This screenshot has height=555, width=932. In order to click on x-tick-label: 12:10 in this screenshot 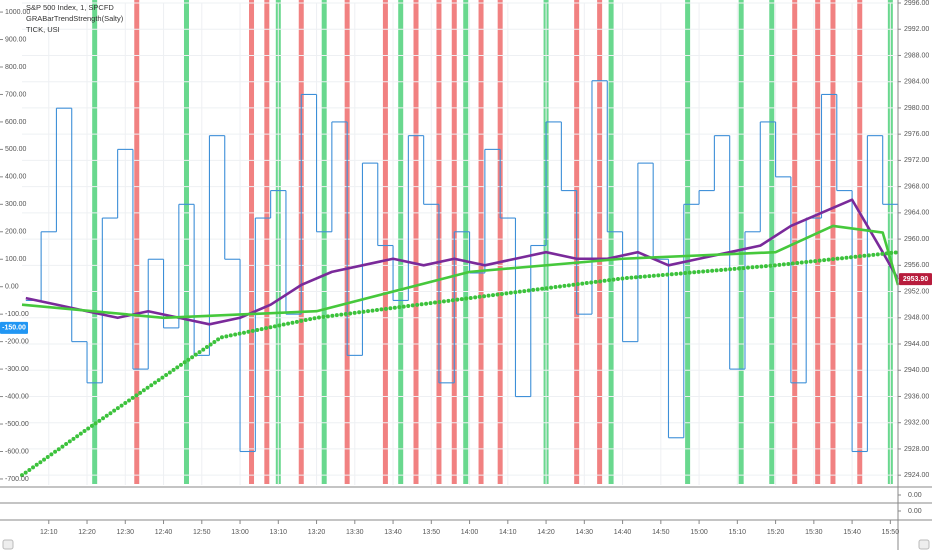, I will do `click(49, 532)`.